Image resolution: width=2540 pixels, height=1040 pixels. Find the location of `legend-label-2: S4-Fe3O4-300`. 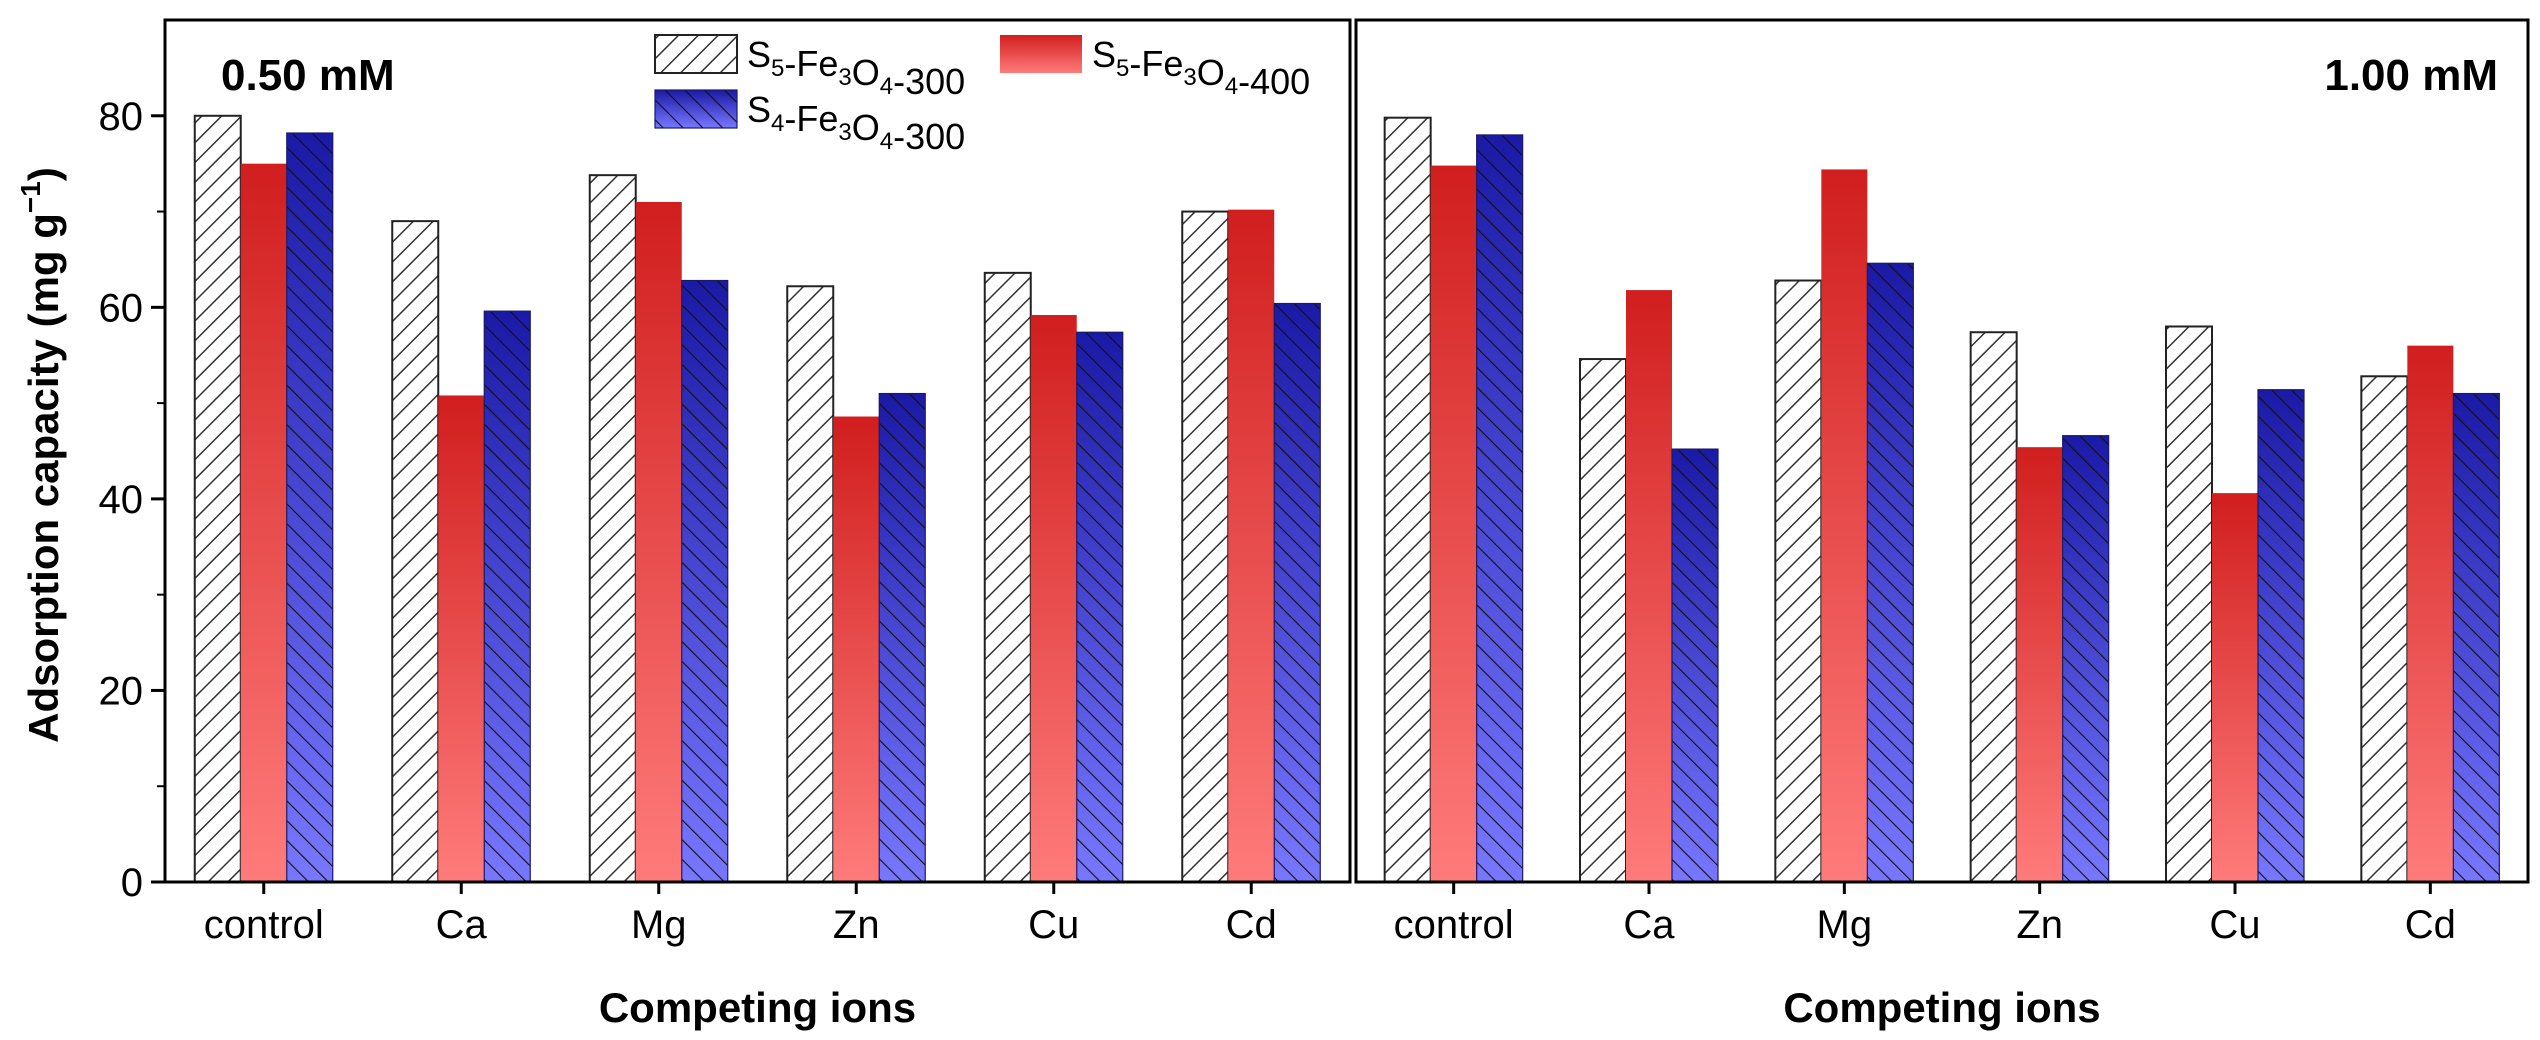

legend-label-2: S4-Fe3O4-300 is located at coordinates (856, 123).